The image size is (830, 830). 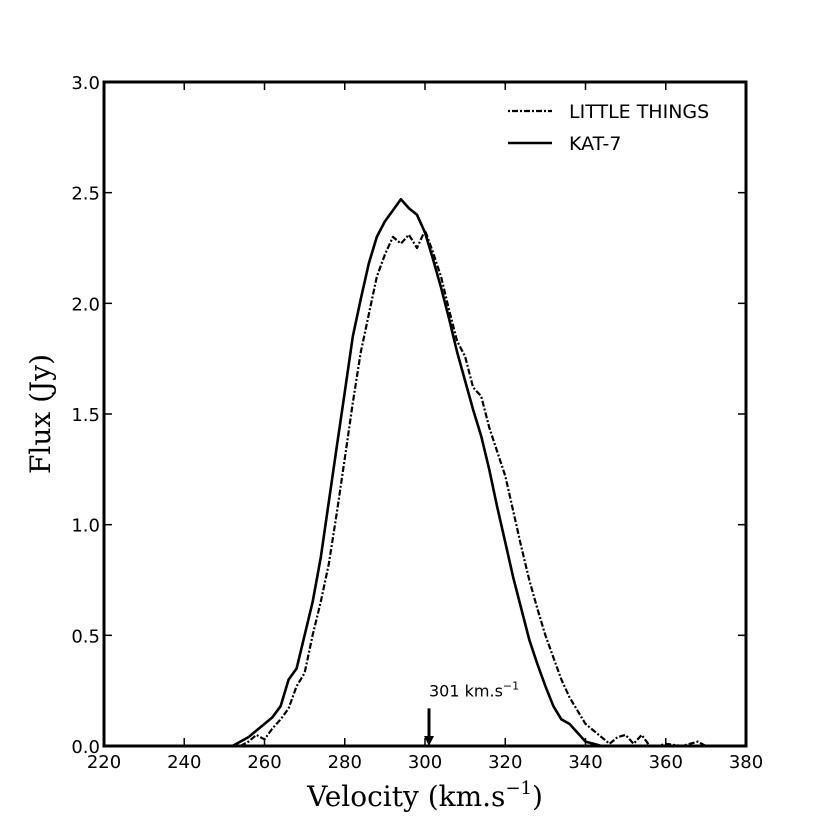 What do you see at coordinates (264, 762) in the screenshot?
I see `x-tick-label: 260` at bounding box center [264, 762].